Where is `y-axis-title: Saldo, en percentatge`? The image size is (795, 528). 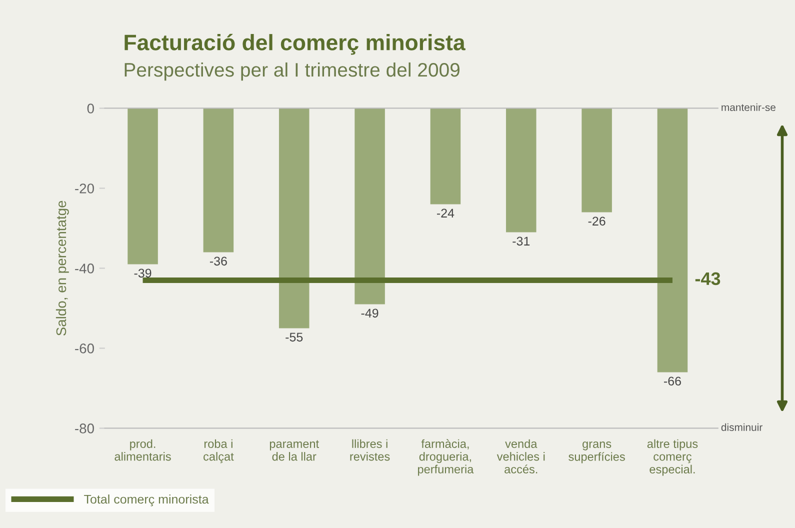
y-axis-title: Saldo, en percentatge is located at coordinates (62, 268).